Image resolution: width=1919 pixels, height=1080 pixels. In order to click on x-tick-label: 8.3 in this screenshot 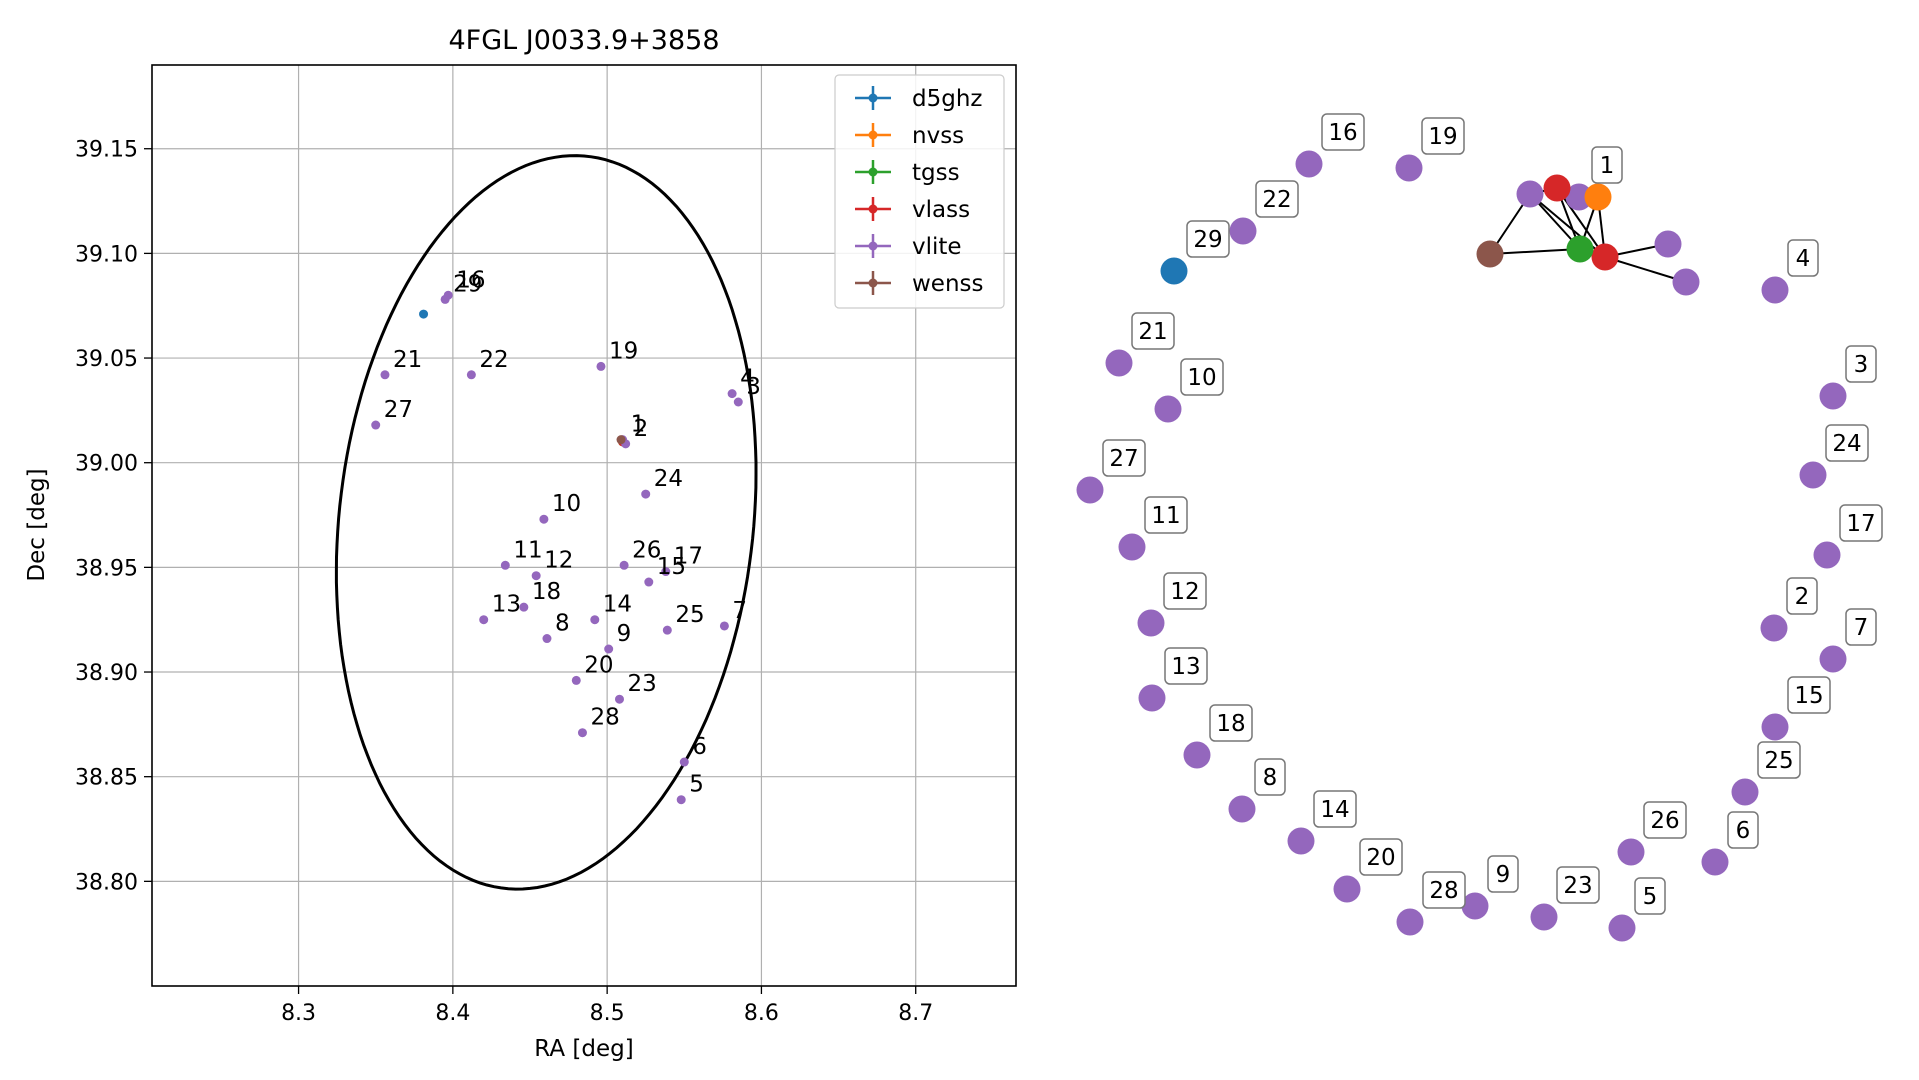, I will do `click(298, 1013)`.